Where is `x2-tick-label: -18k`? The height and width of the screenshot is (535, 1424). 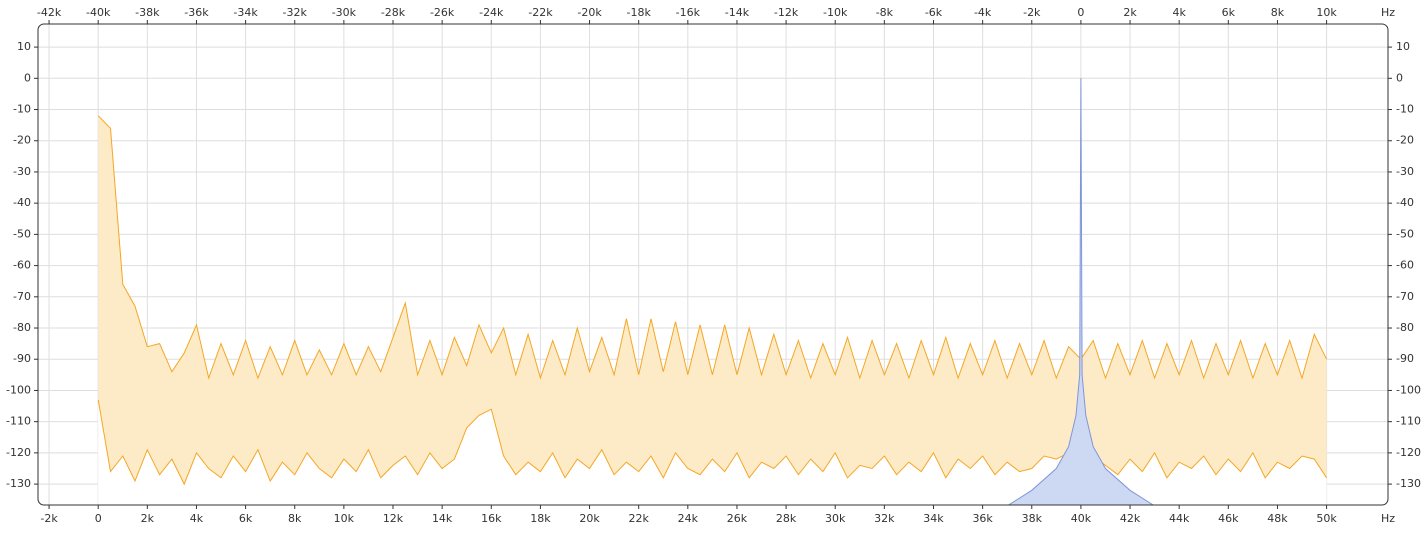
x2-tick-label: -18k is located at coordinates (639, 12).